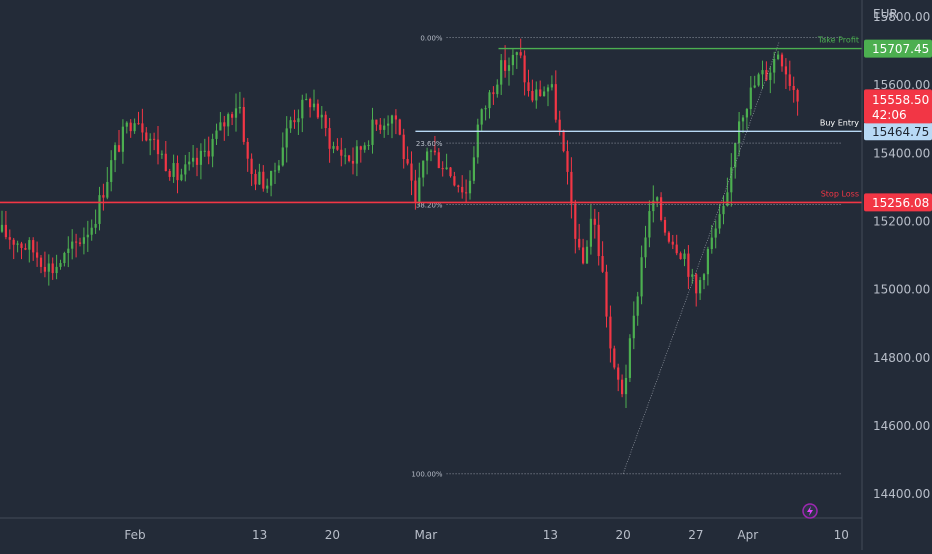  Describe the element at coordinates (898, 106) in the screenshot. I see `current-price-badge` at that location.